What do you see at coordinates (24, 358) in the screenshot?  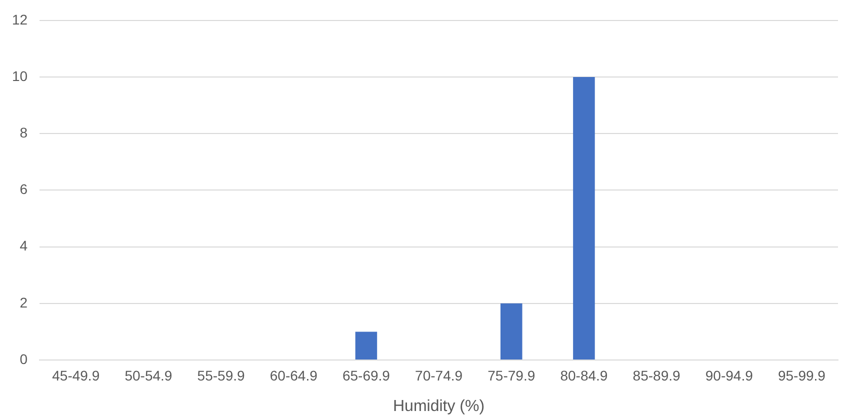 I see `y-tick-label: 0` at bounding box center [24, 358].